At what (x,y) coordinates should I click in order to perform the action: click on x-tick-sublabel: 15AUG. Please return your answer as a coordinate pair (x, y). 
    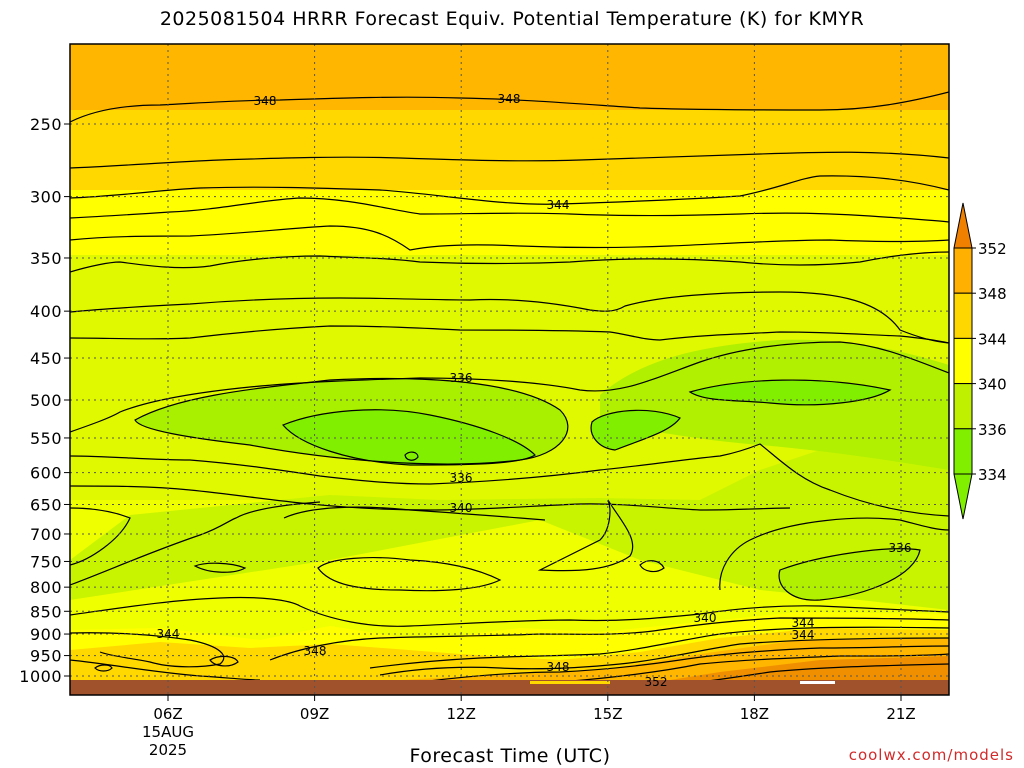
    Looking at the image, I should click on (168, 732).